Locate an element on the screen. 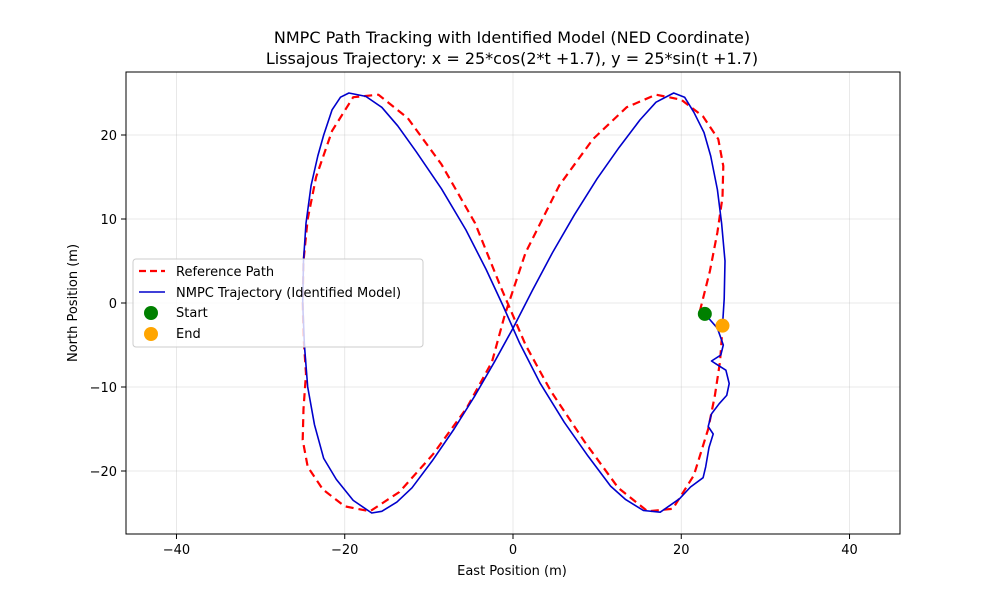 The height and width of the screenshot is (600, 1000). legend-start-label: Start is located at coordinates (192, 313).